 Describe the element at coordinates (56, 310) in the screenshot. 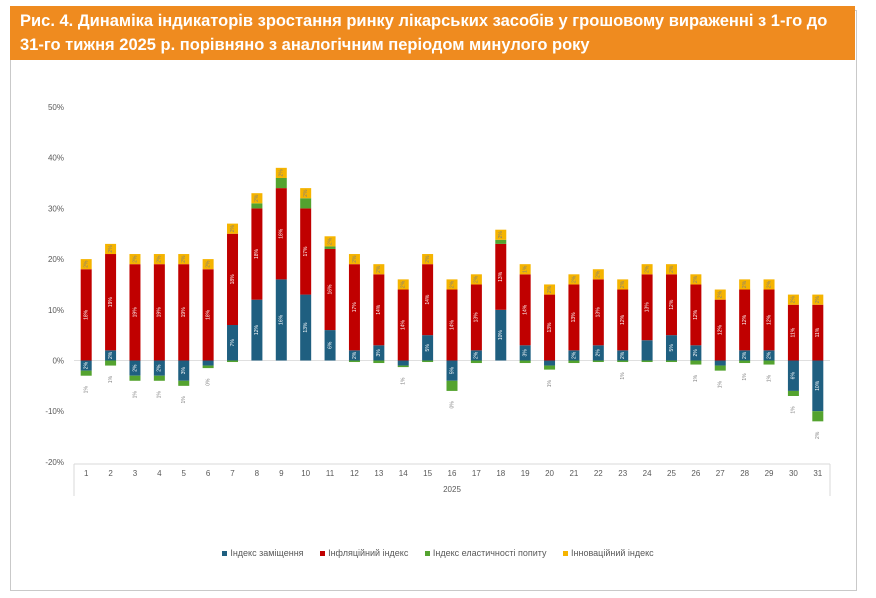

I see `y-tick-label: 10%` at that location.